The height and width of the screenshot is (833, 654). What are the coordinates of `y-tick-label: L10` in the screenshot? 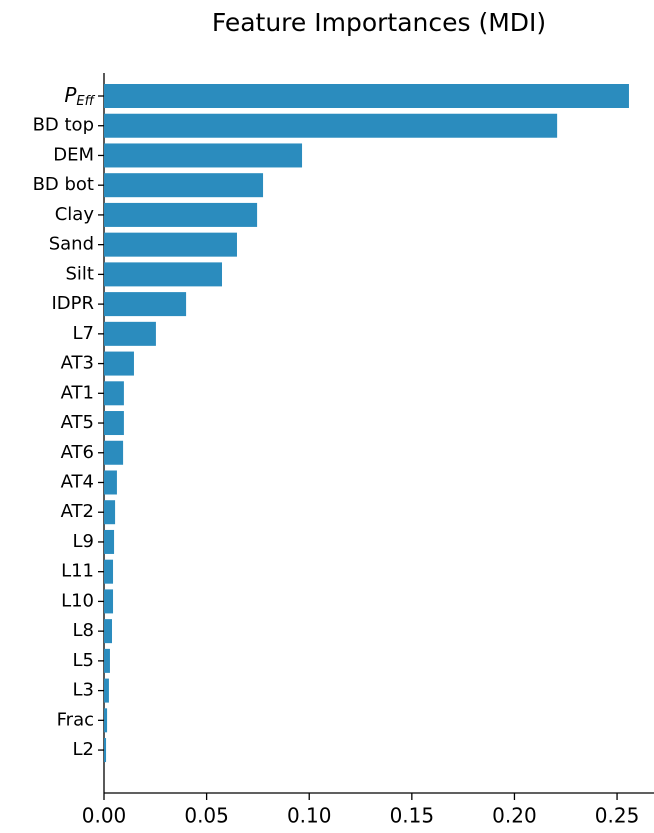 It's located at (77, 600).